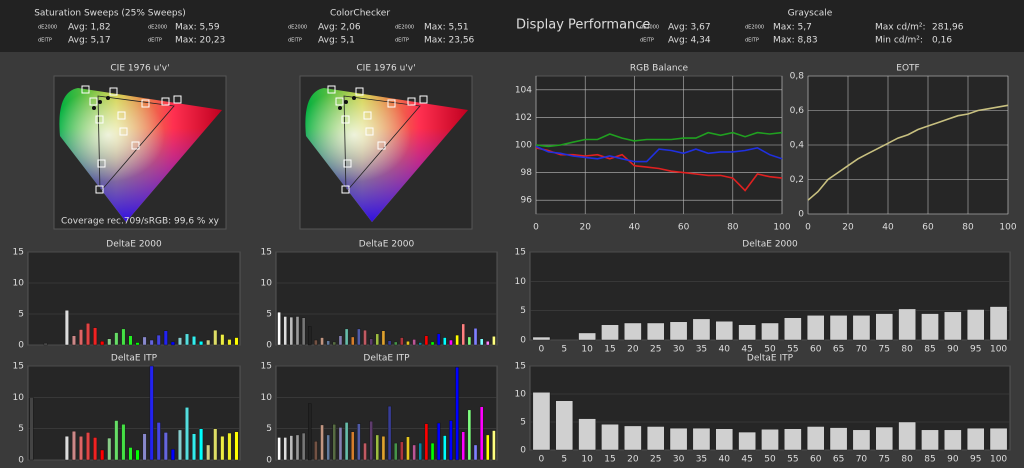  I want to click on x-tick-label: 45, so click(746, 460).